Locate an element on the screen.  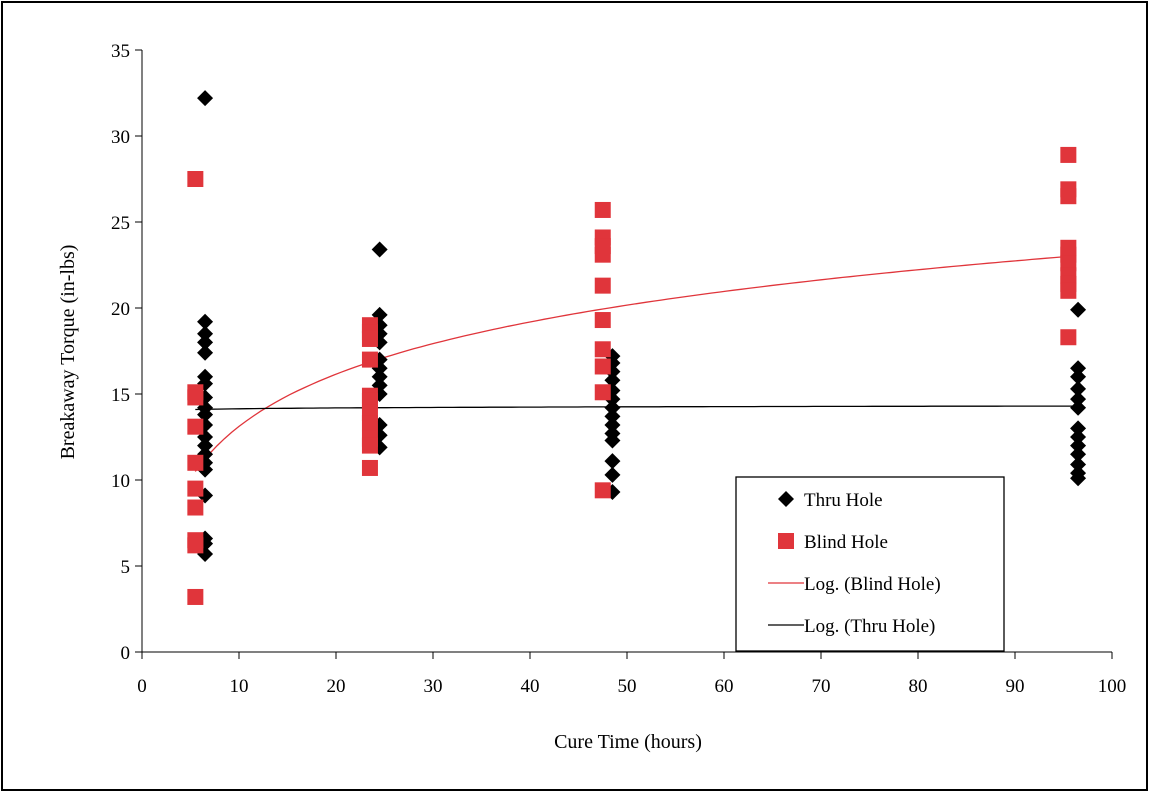
x-tick-label: 80 is located at coordinates (918, 686).